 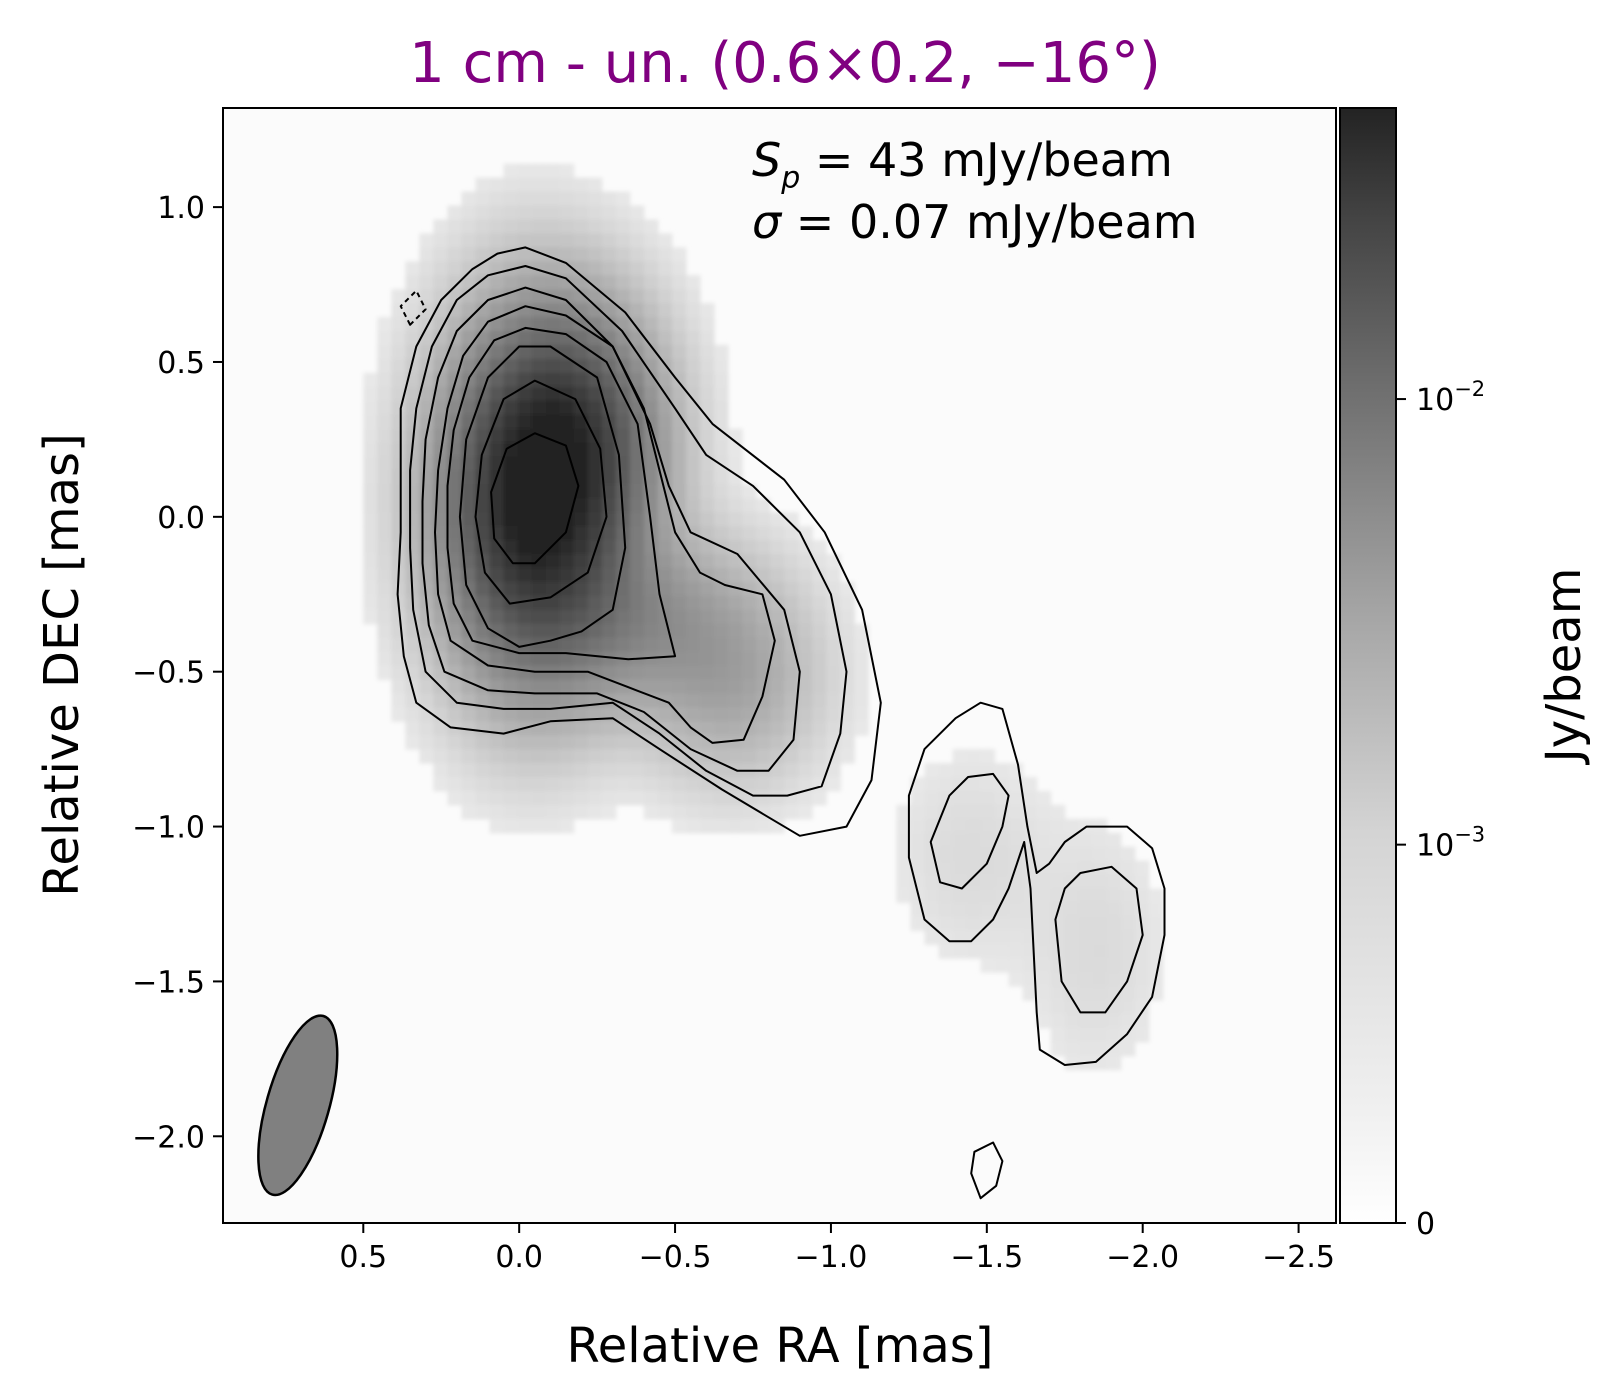 I want to click on x-tick-label: 0.5, so click(x=363, y=1257).